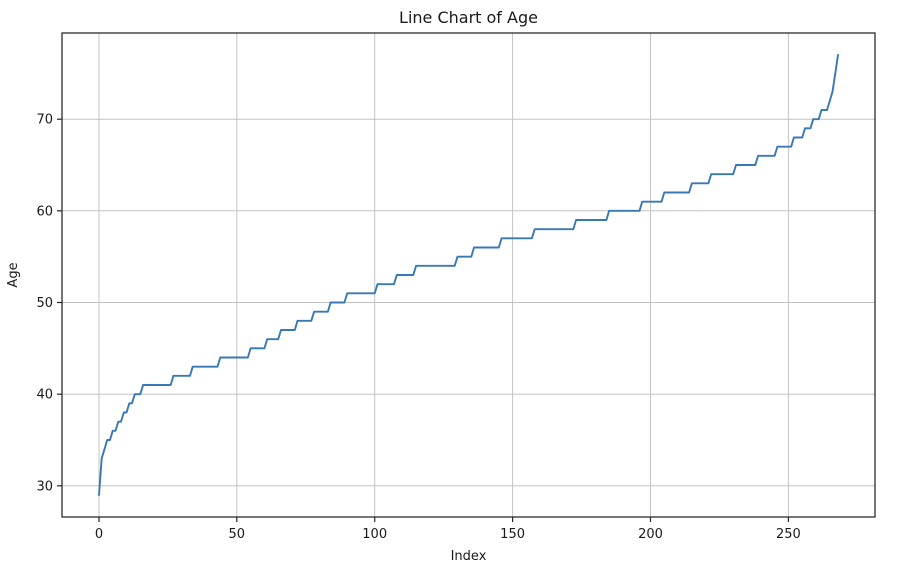 The image size is (900, 575). Describe the element at coordinates (468, 17) in the screenshot. I see `chart-title: Line Chart of Age` at that location.